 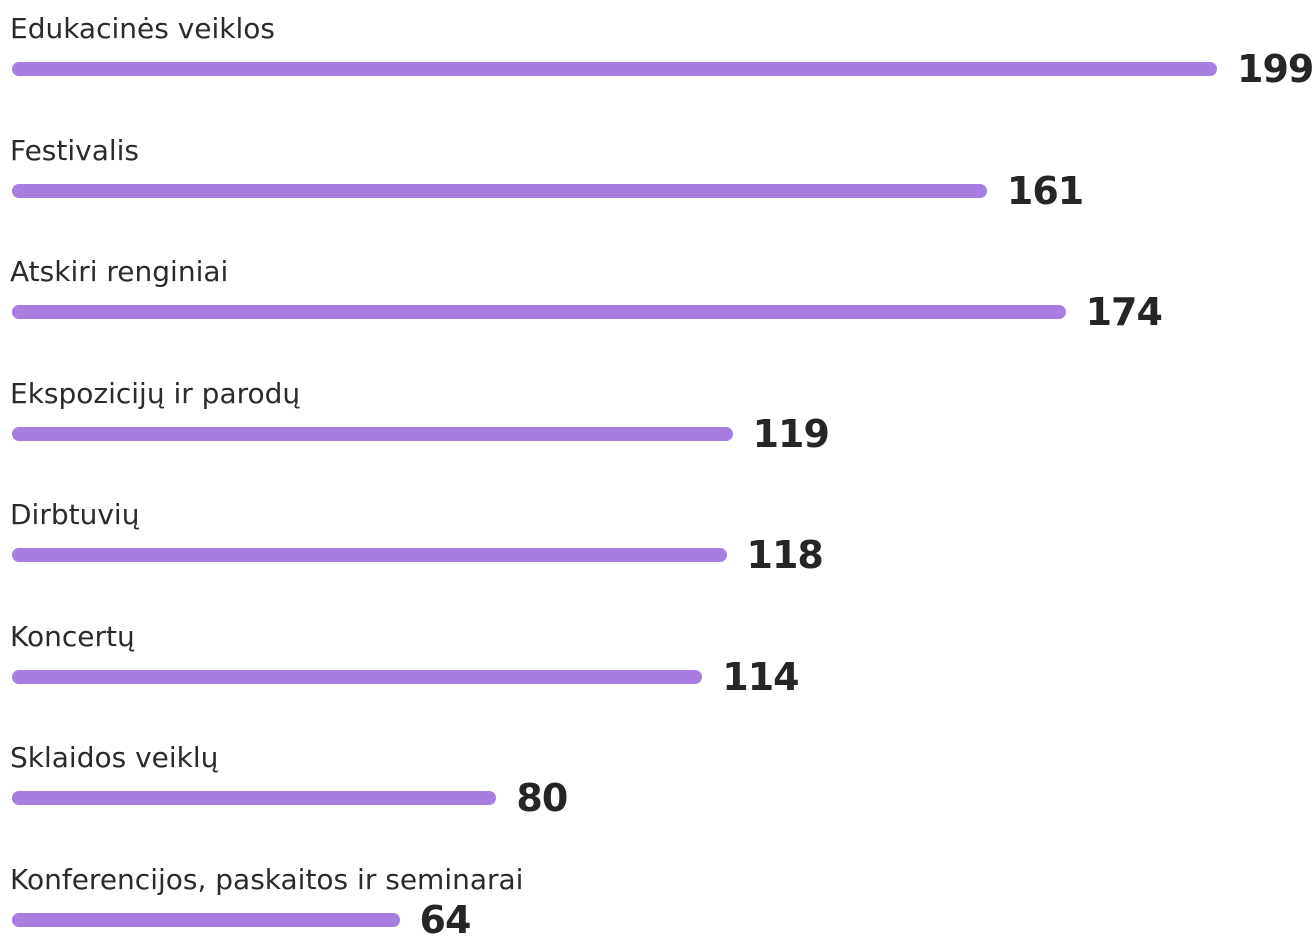 What do you see at coordinates (143, 28) in the screenshot?
I see `category-label: Edukacinės veiklos` at bounding box center [143, 28].